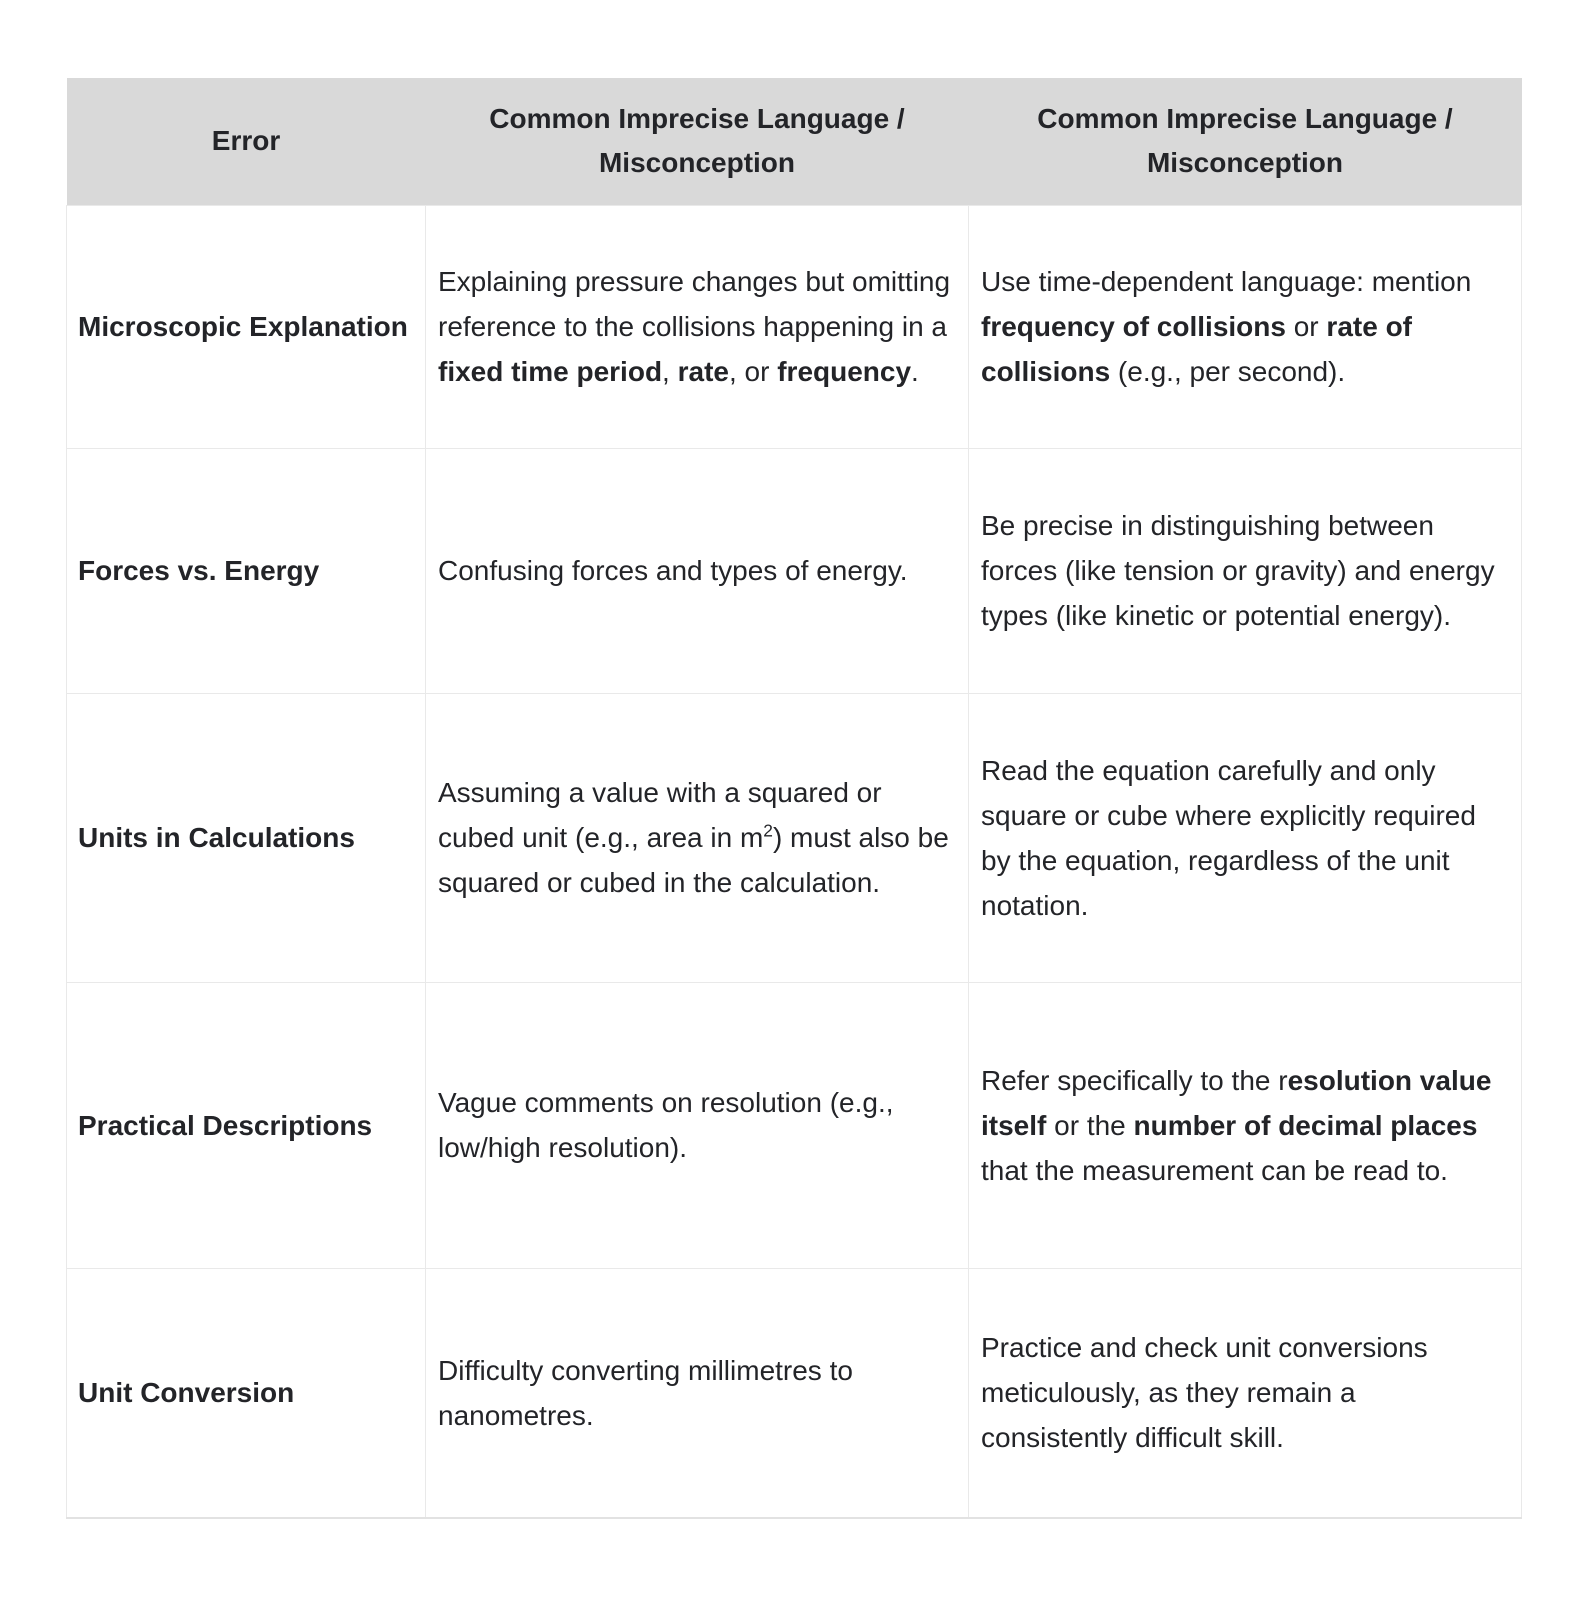 The width and height of the screenshot is (1587, 1600). Describe the element at coordinates (550, 371) in the screenshot. I see `text-segment: fixed time period` at that location.